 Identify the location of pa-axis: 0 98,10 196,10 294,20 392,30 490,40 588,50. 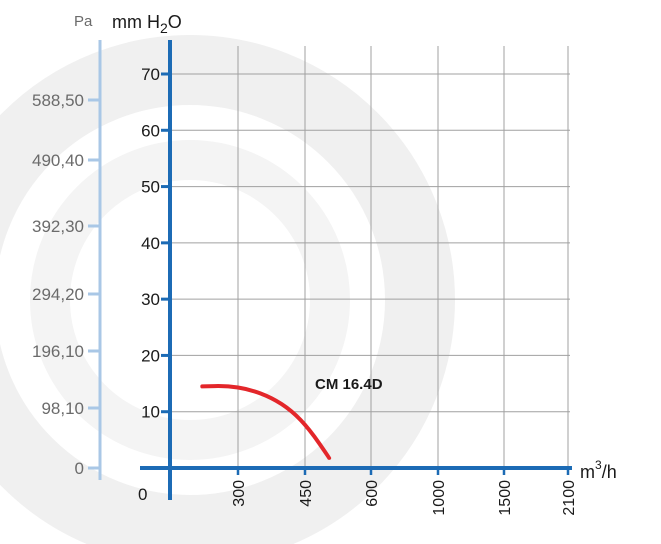
(67, 260).